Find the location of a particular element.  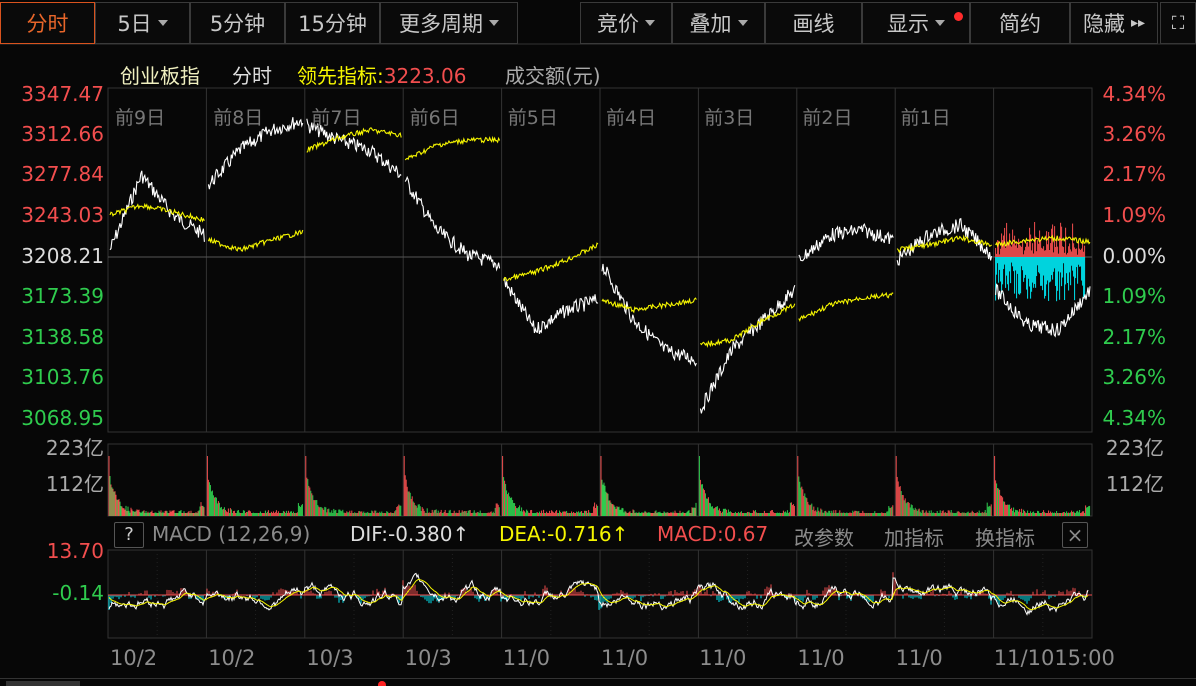

button-label: 叠加 is located at coordinates (710, 24).